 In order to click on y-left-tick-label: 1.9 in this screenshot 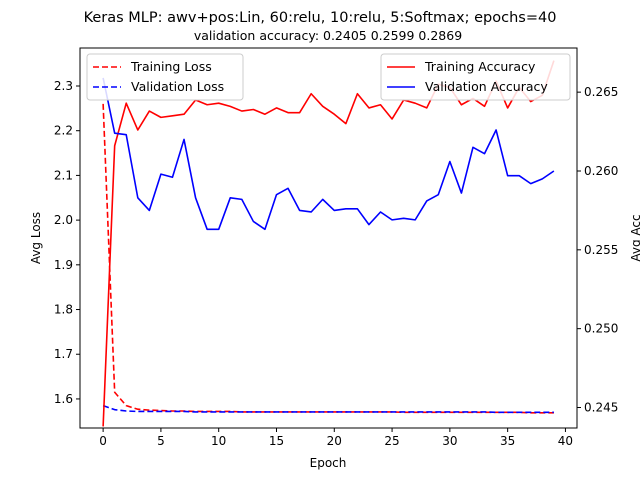, I will do `click(63, 265)`.